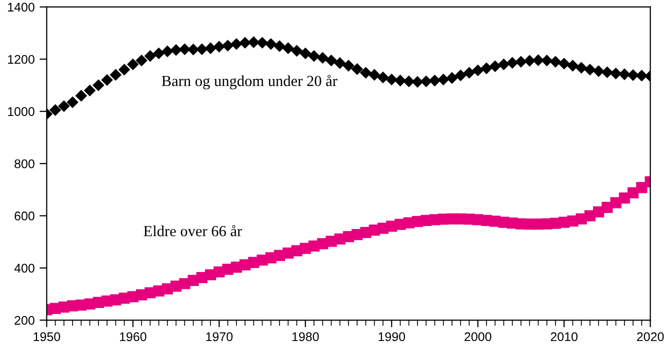 This screenshot has height=348, width=667. I want to click on series-label: Barn og ungdom under 20 år, so click(250, 82).